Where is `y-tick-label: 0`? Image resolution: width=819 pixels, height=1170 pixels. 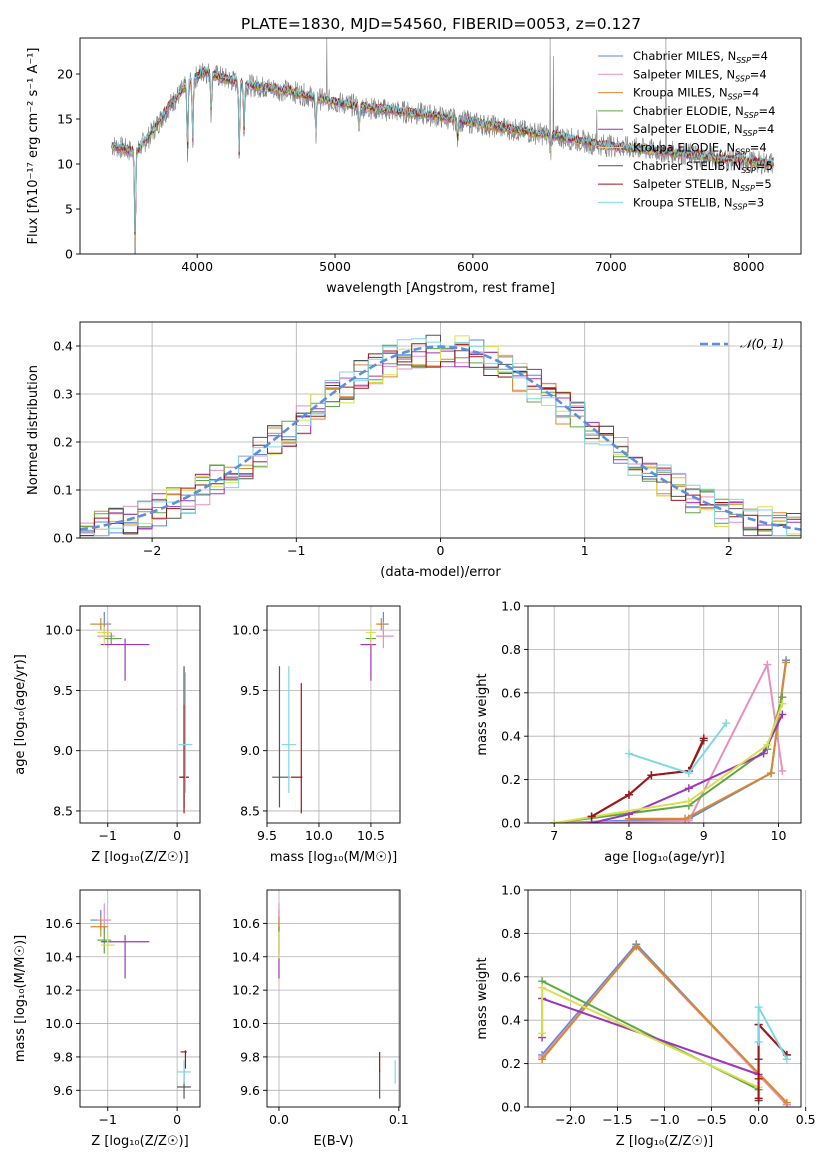 y-tick-label: 0 is located at coordinates (69, 254).